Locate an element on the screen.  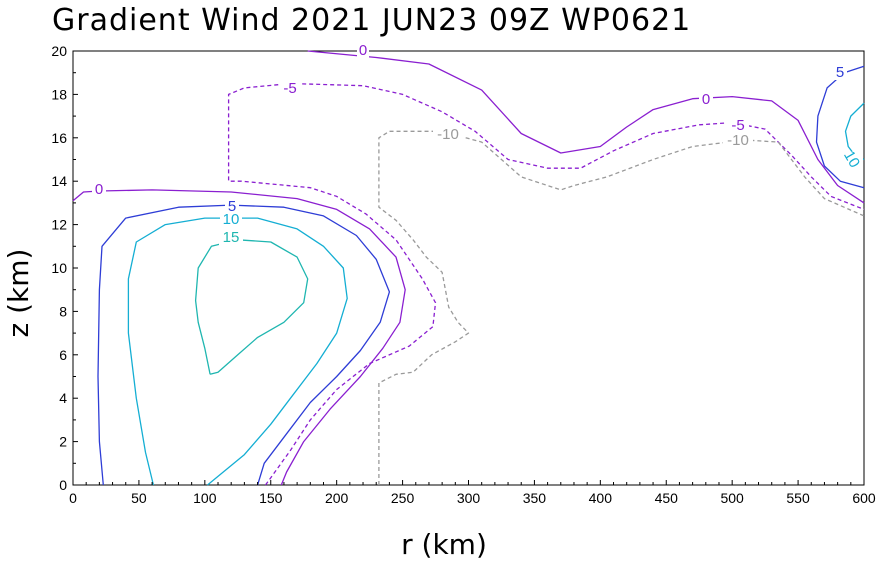
chart-title: Gradient Wind 2021 JUN23 09Z WP0621 is located at coordinates (371, 20).